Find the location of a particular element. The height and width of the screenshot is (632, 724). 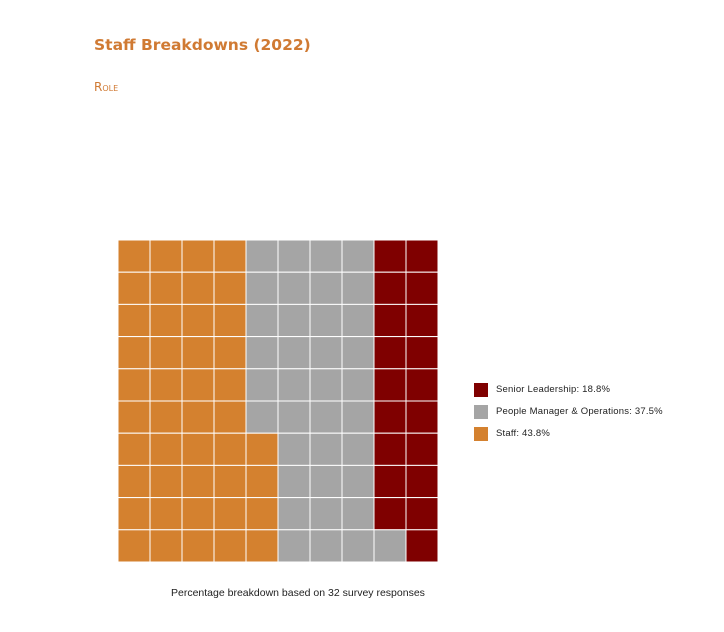

legend-item-people-manager-operations: People Manager & Operations: 37.5% is located at coordinates (568, 411).